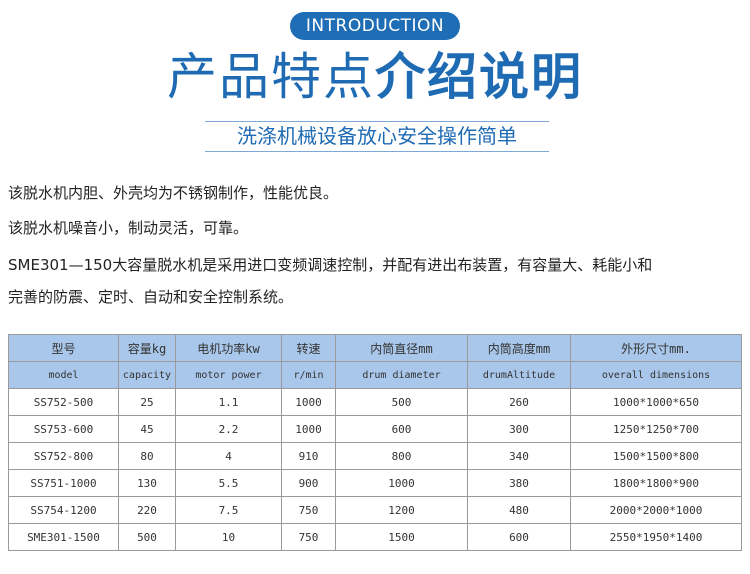 This screenshot has width=750, height=574. I want to click on table-row-cell: SS751-1000, so click(63, 483).